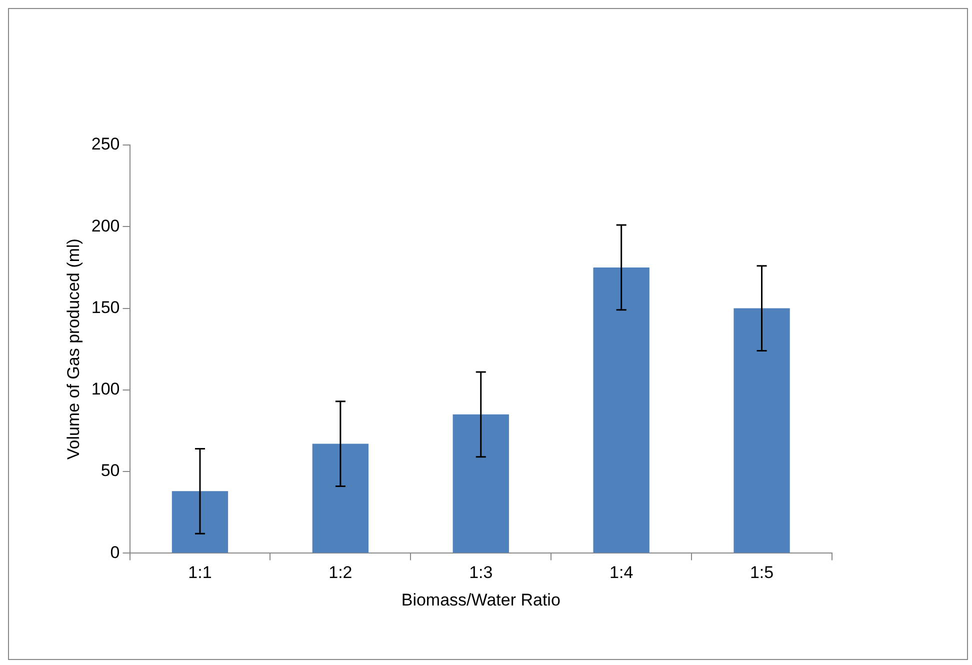 This screenshot has height=665, width=972. Describe the element at coordinates (340, 572) in the screenshot. I see `x-tick-label: 1:2` at that location.